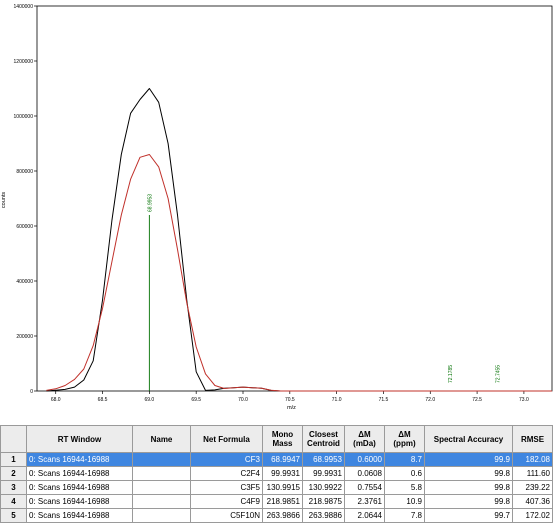  What do you see at coordinates (524, 400) in the screenshot?
I see `x-tick-label: 73.0` at bounding box center [524, 400].